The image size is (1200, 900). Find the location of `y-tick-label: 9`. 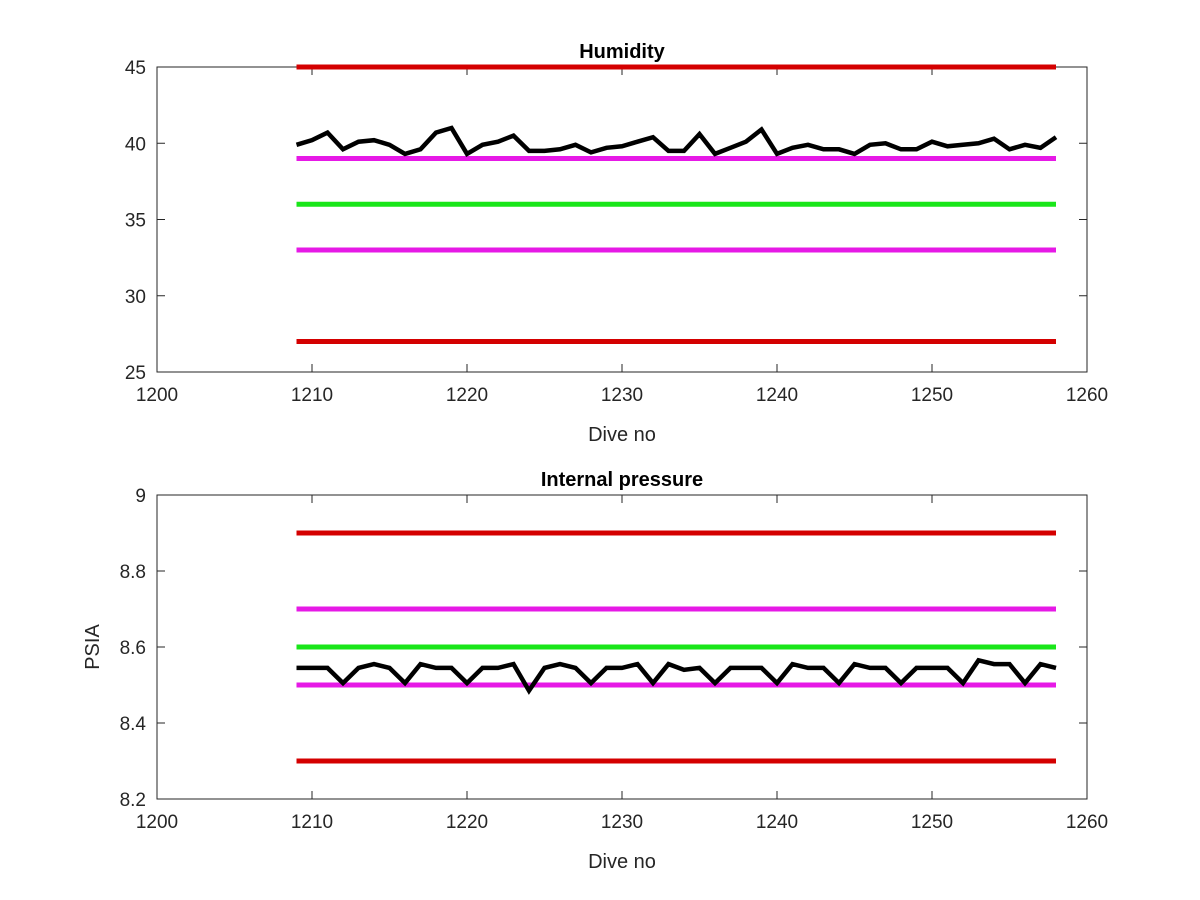

y-tick-label: 9 is located at coordinates (140, 496).